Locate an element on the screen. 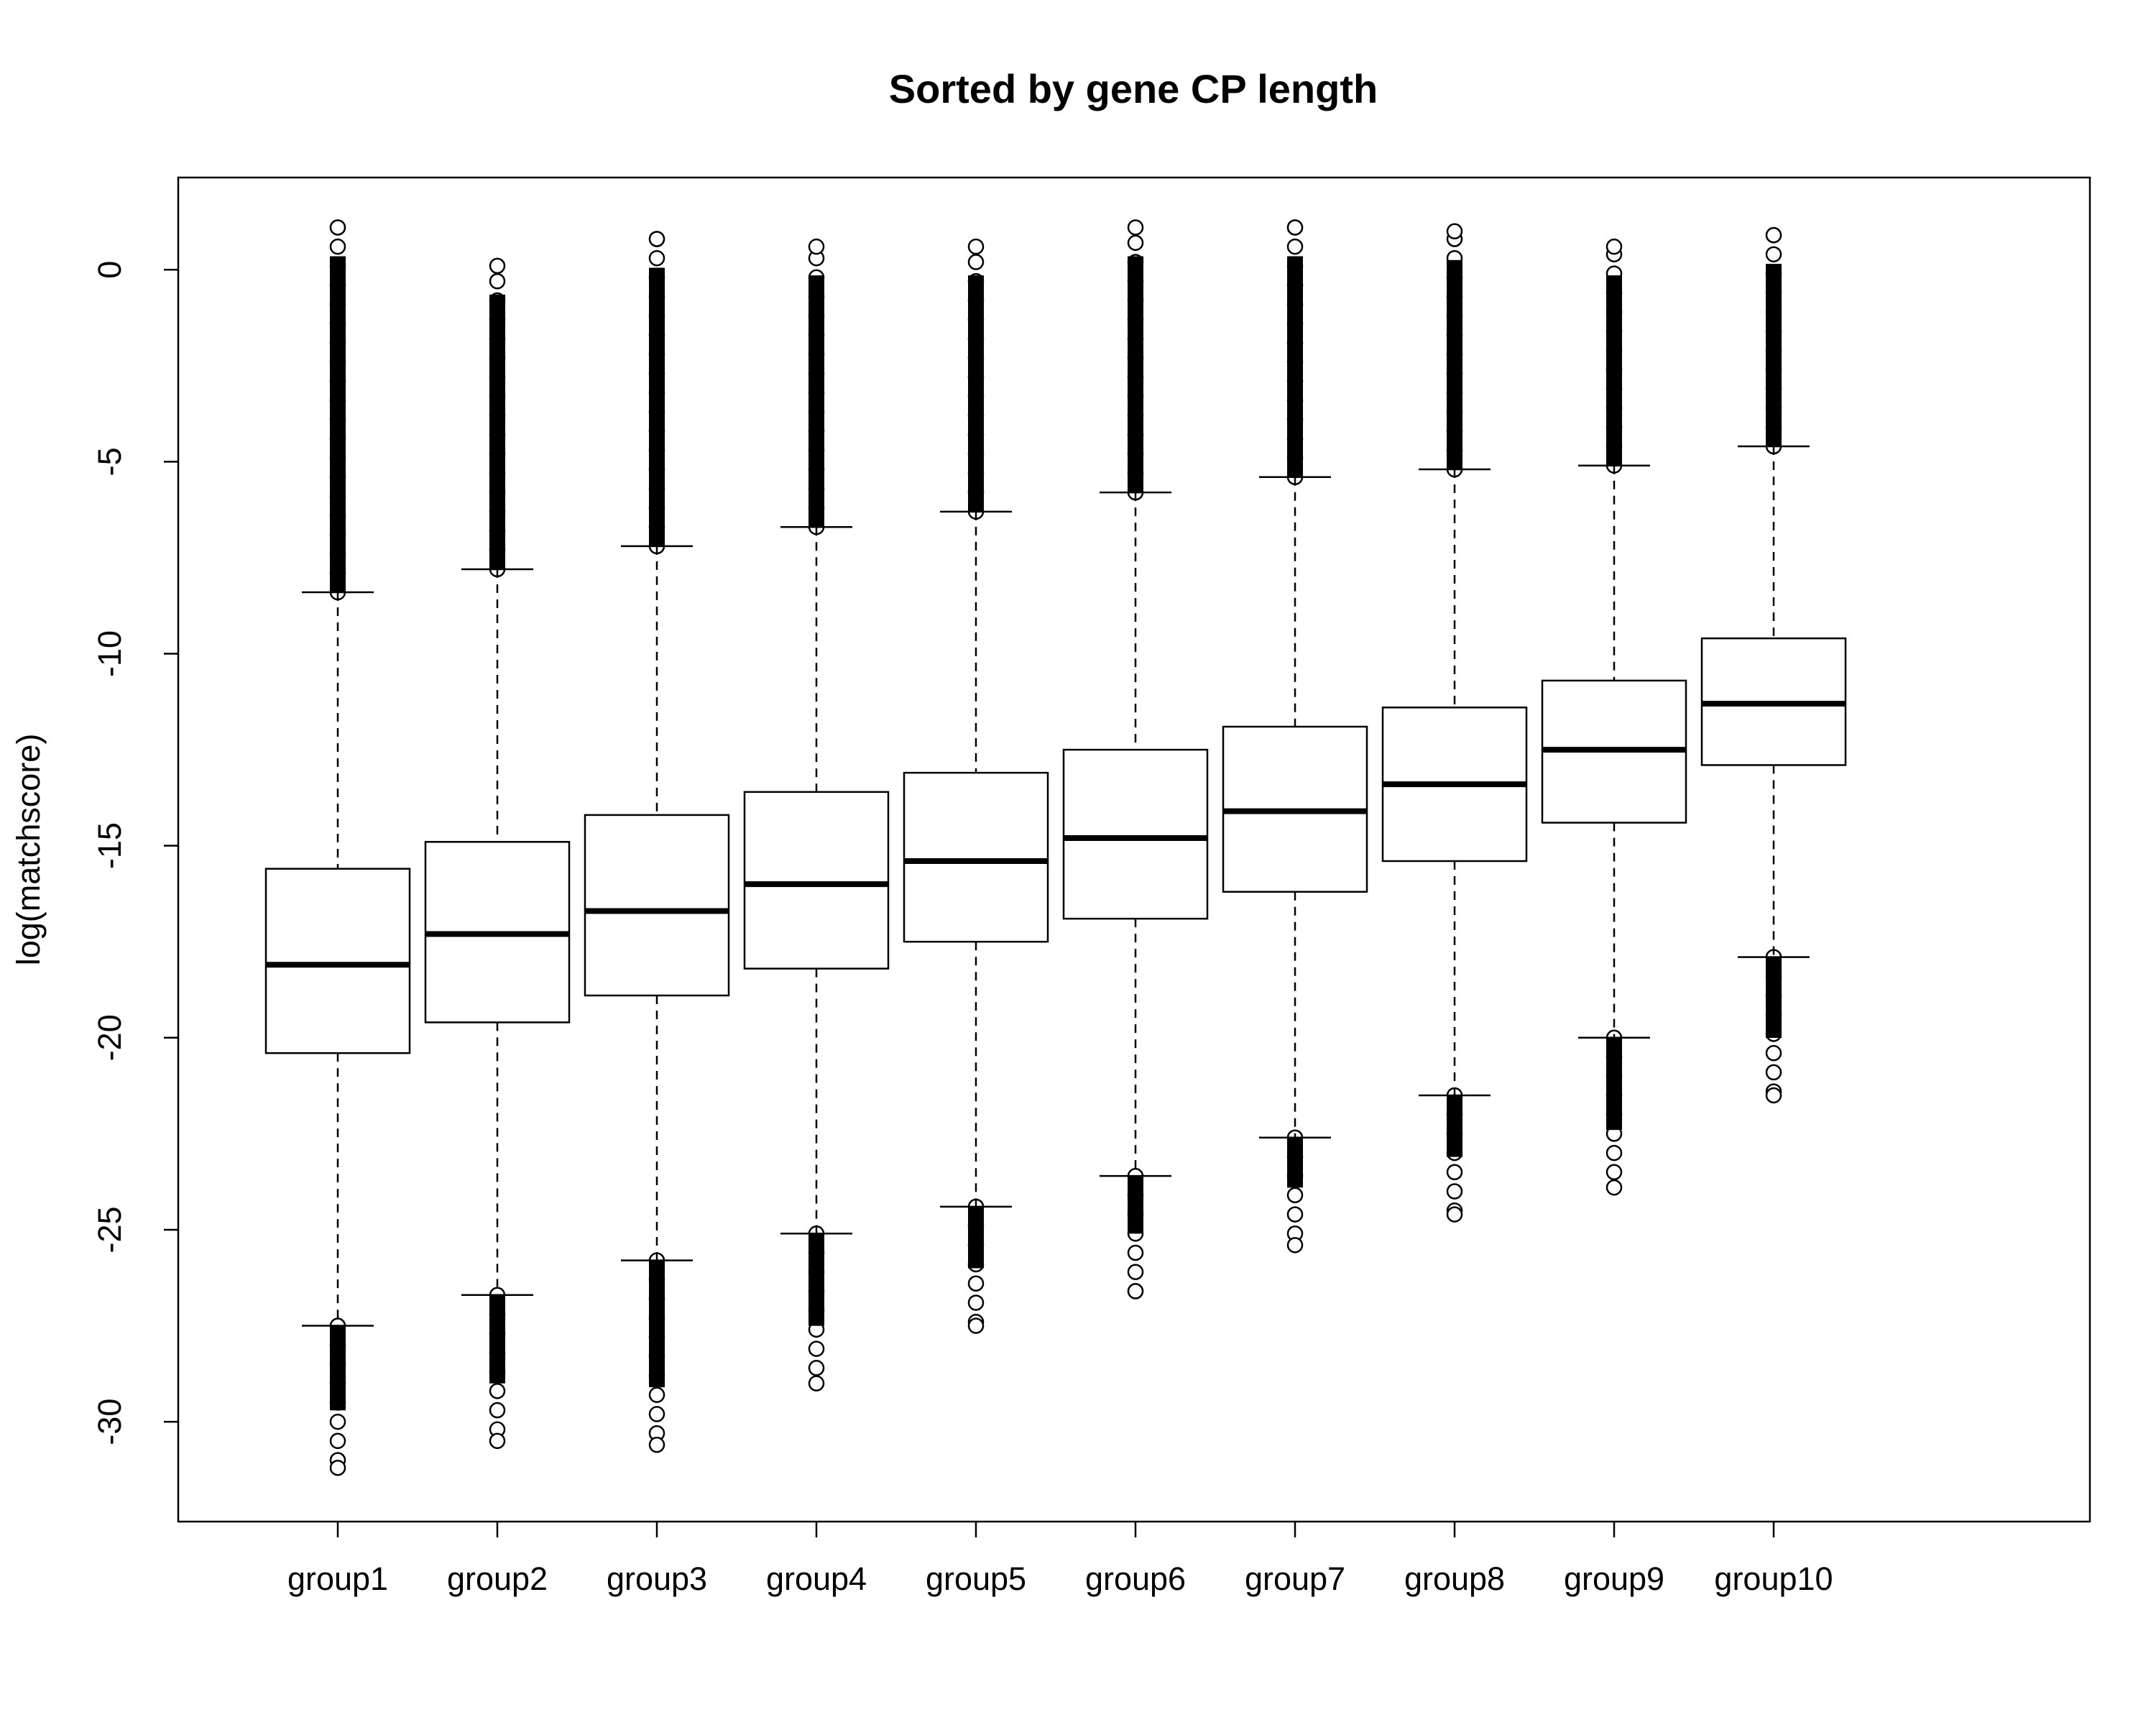  y-tick-label: -5 is located at coordinates (109, 461).